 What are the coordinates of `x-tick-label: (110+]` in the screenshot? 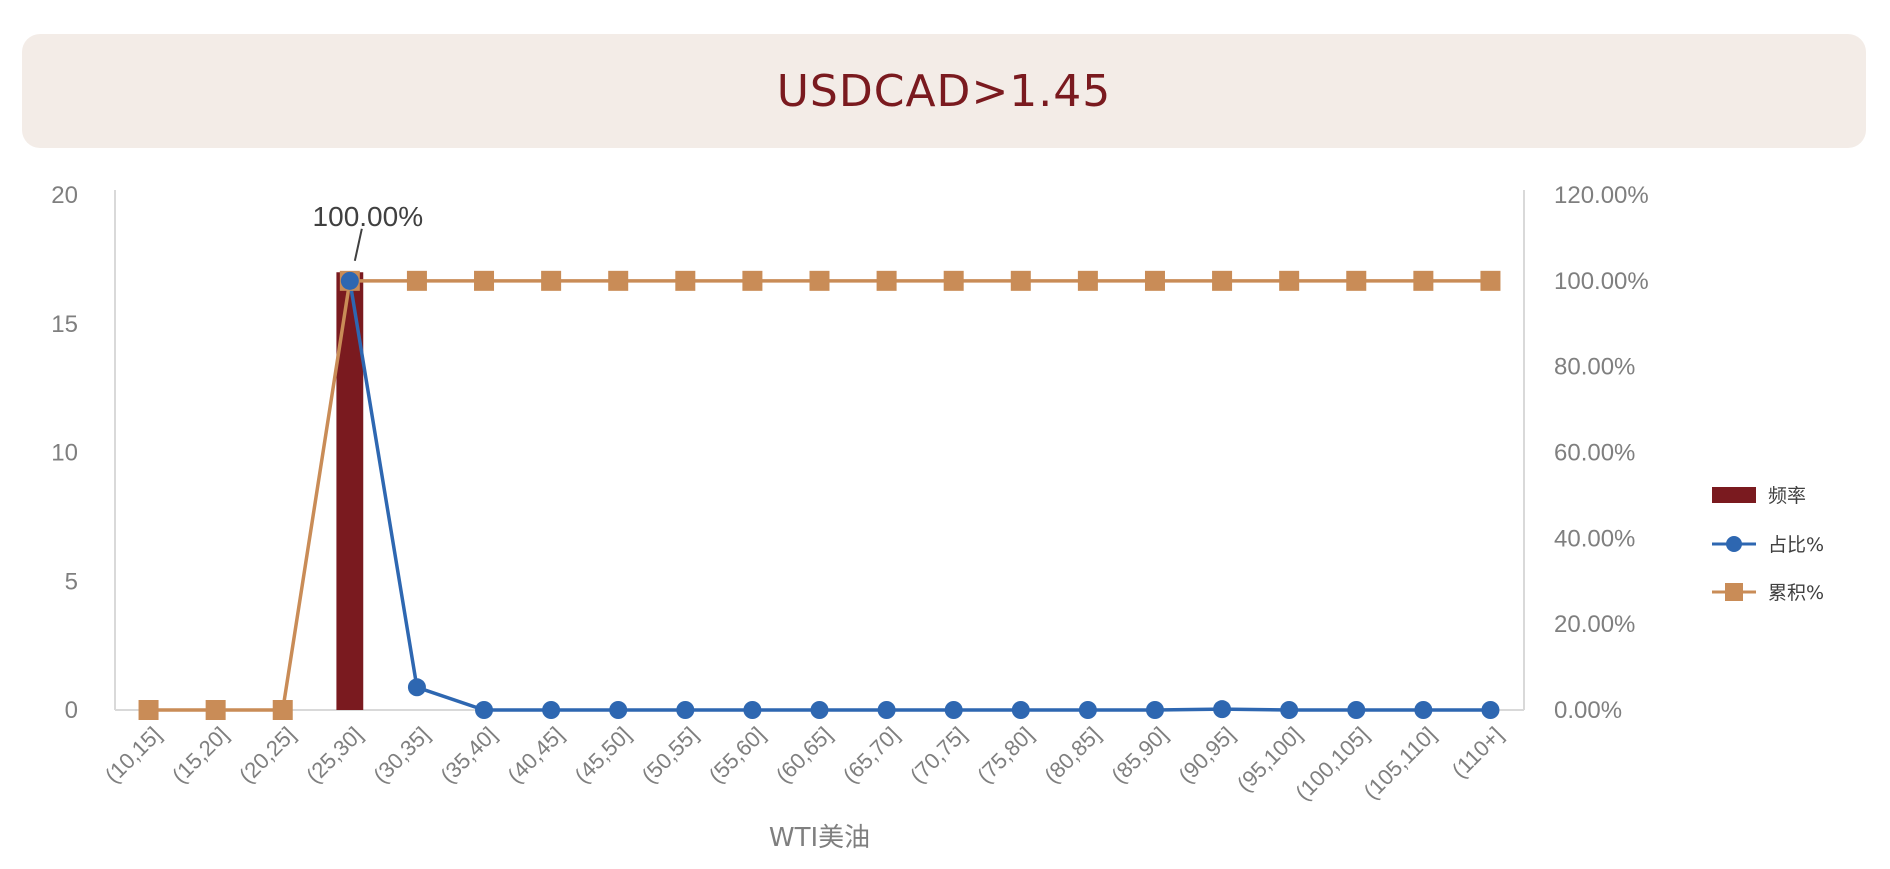 It's located at (1477, 752).